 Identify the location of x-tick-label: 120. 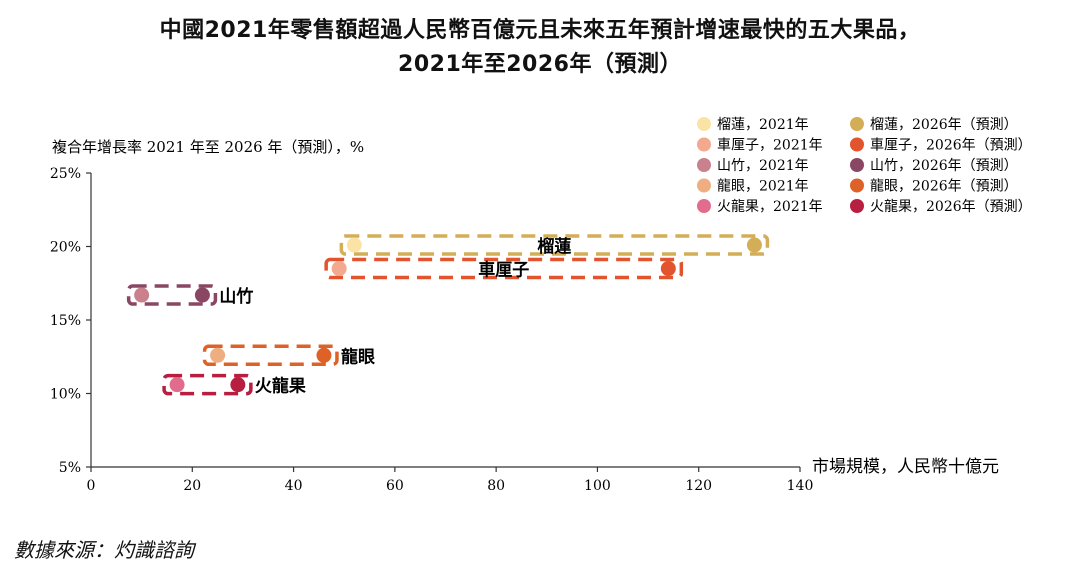
(698, 486).